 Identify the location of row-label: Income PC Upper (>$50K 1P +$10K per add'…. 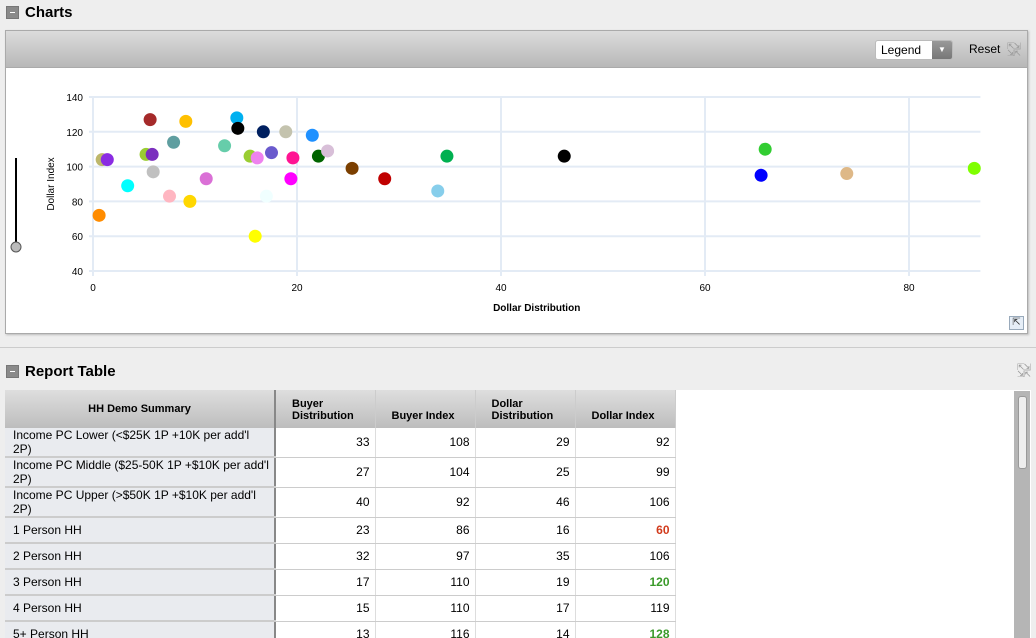
(140, 502).